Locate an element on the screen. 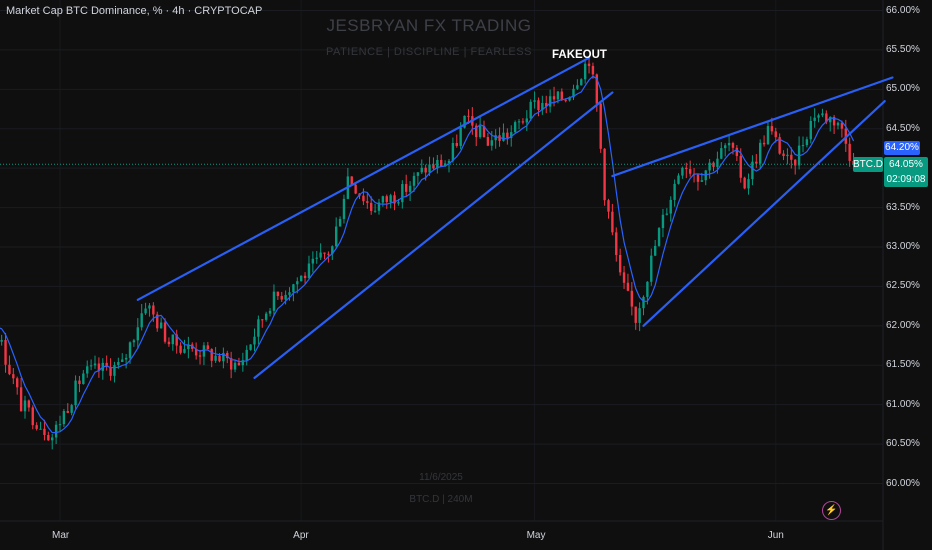 This screenshot has width=932, height=550. last-price-label: 64.05% 02:09:08 is located at coordinates (906, 172).